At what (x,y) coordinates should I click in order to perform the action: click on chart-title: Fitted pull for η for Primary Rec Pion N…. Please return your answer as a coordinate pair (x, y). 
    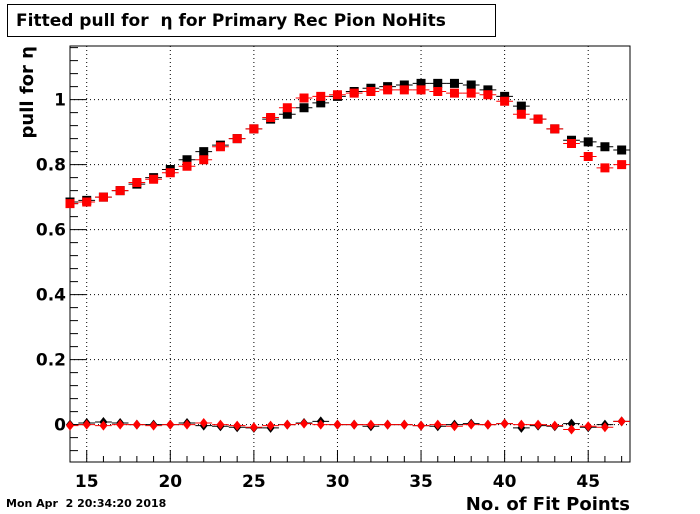
    Looking at the image, I should click on (251, 20).